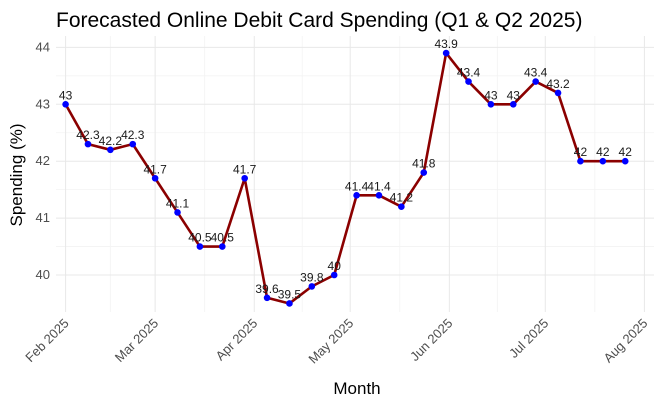  I want to click on x-tick-label: Aug 2025, so click(626, 341).